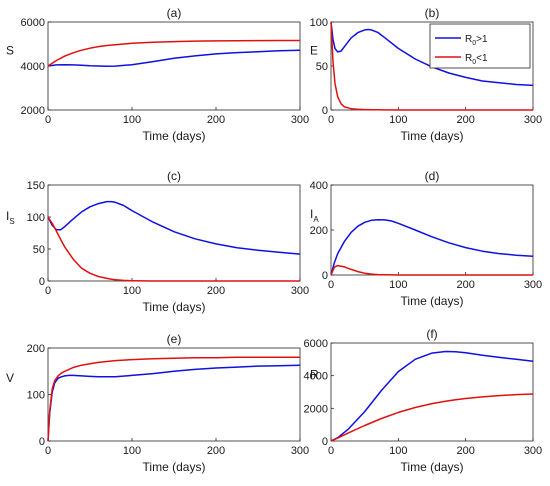 The image size is (550, 486). What do you see at coordinates (10, 217) in the screenshot?
I see `y-axis-label: IS` at bounding box center [10, 217].